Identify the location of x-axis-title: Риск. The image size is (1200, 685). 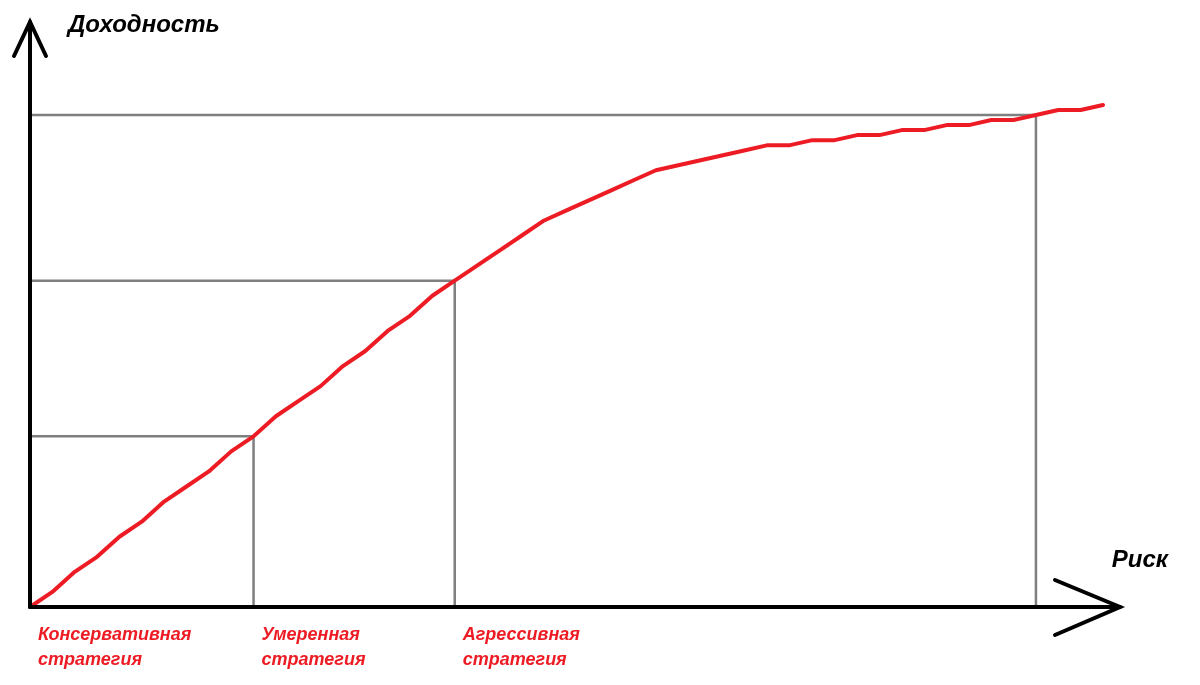
(1140, 558).